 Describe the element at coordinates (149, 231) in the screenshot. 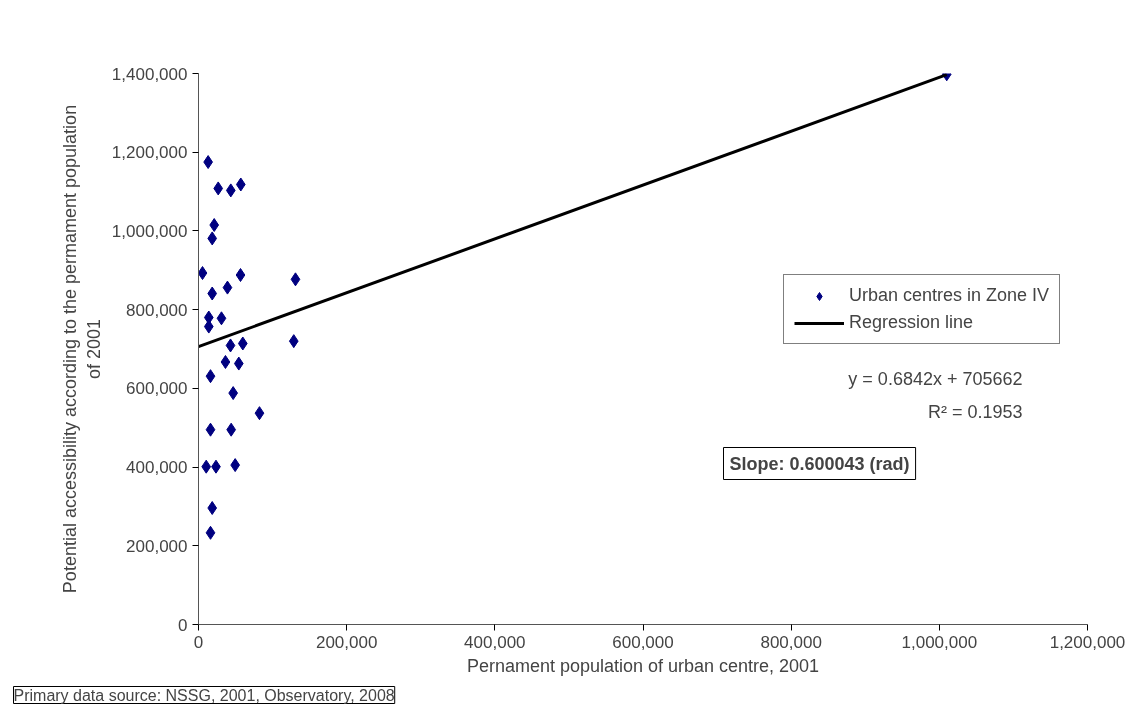

I see `y-tick-label: 1,000,000` at that location.